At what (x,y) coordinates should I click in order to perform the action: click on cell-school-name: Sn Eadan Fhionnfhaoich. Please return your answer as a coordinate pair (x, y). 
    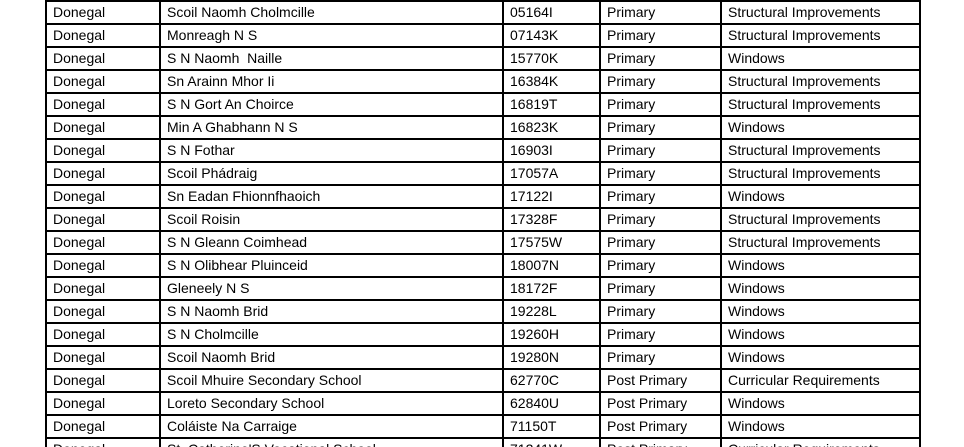
    Looking at the image, I should click on (331, 196).